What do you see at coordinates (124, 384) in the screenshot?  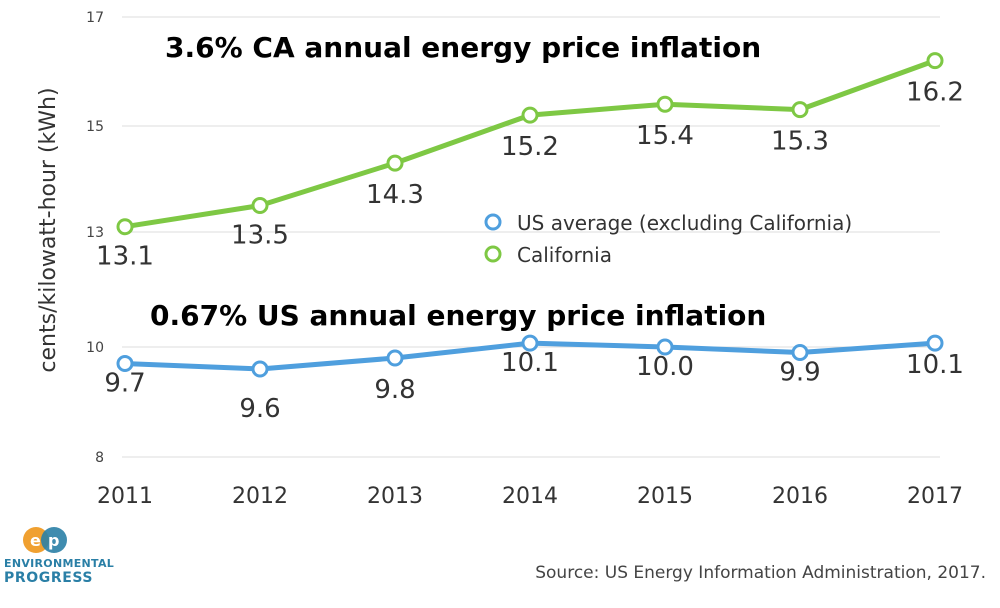 I see `data-label-us: 9.7` at bounding box center [124, 384].